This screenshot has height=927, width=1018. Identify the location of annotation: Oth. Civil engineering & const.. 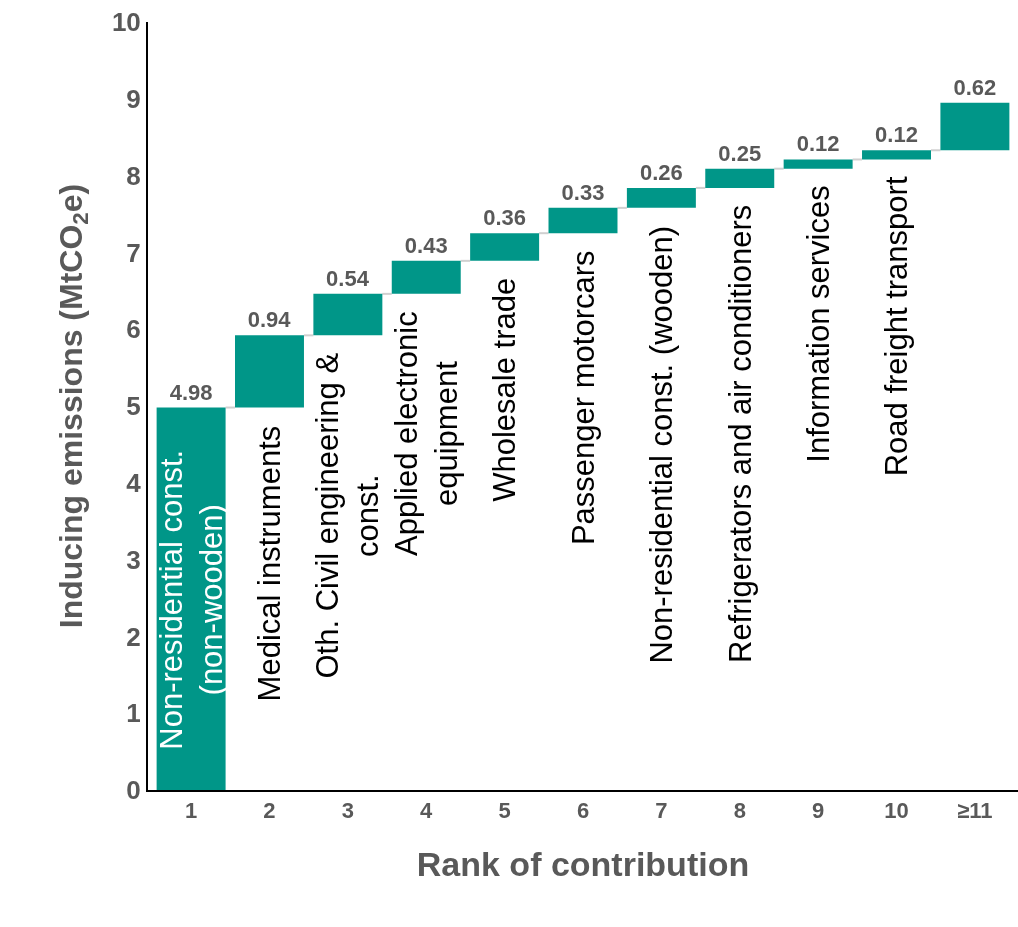
(348, 515).